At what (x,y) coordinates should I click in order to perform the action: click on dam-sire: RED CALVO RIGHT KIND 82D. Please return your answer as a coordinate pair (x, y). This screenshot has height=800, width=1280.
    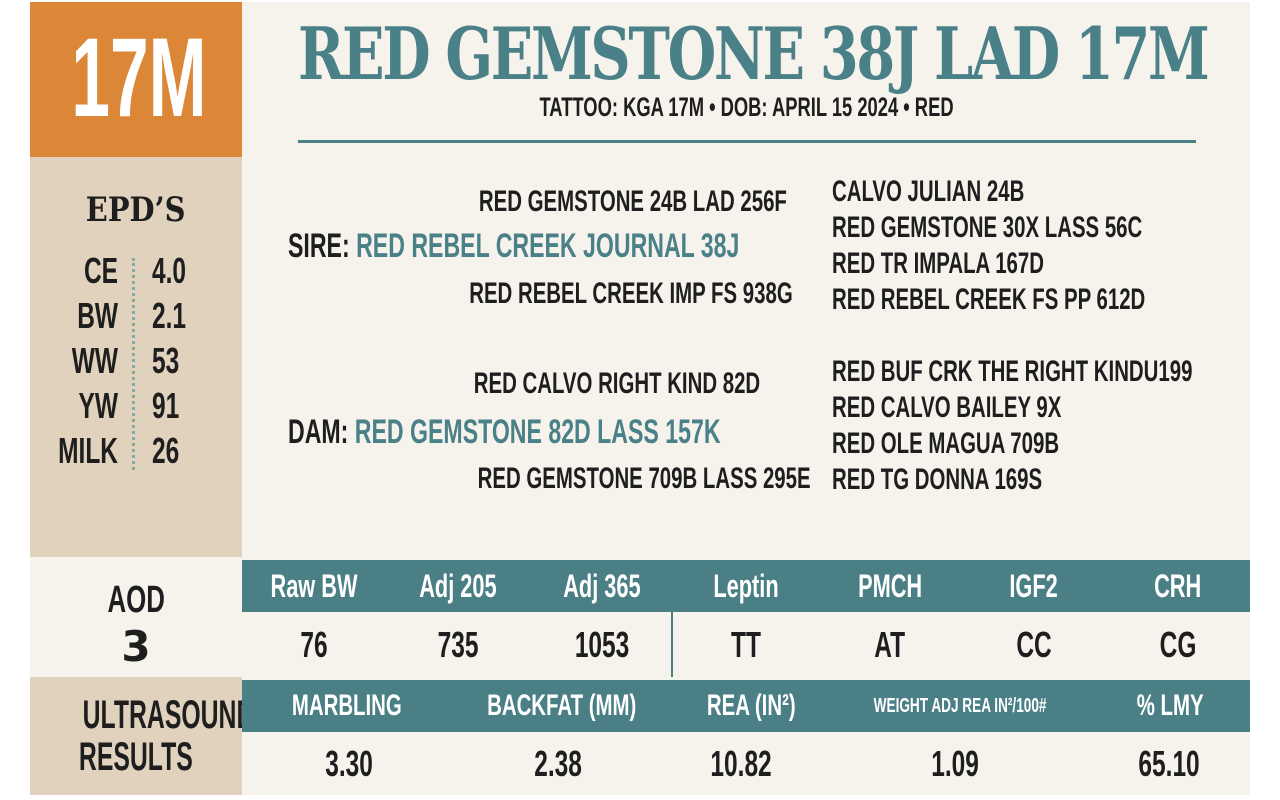
    Looking at the image, I should click on (616, 383).